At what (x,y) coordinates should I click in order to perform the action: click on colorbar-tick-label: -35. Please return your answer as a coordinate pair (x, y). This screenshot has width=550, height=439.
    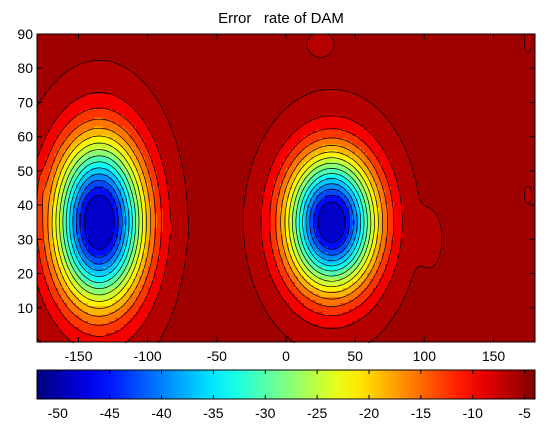
    Looking at the image, I should click on (213, 413).